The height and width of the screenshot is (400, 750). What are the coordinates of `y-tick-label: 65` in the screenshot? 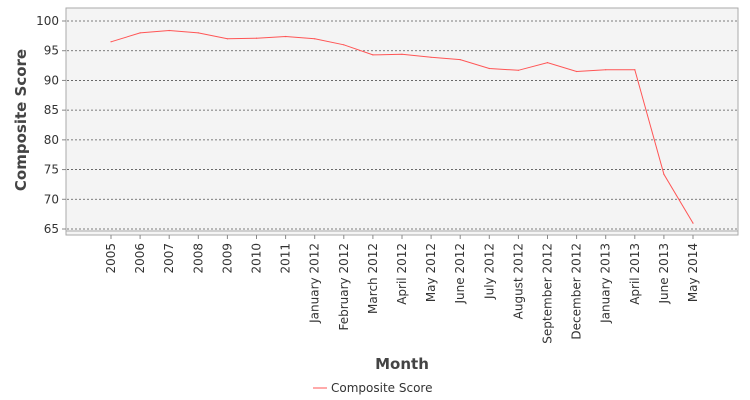 It's located at (51, 229).